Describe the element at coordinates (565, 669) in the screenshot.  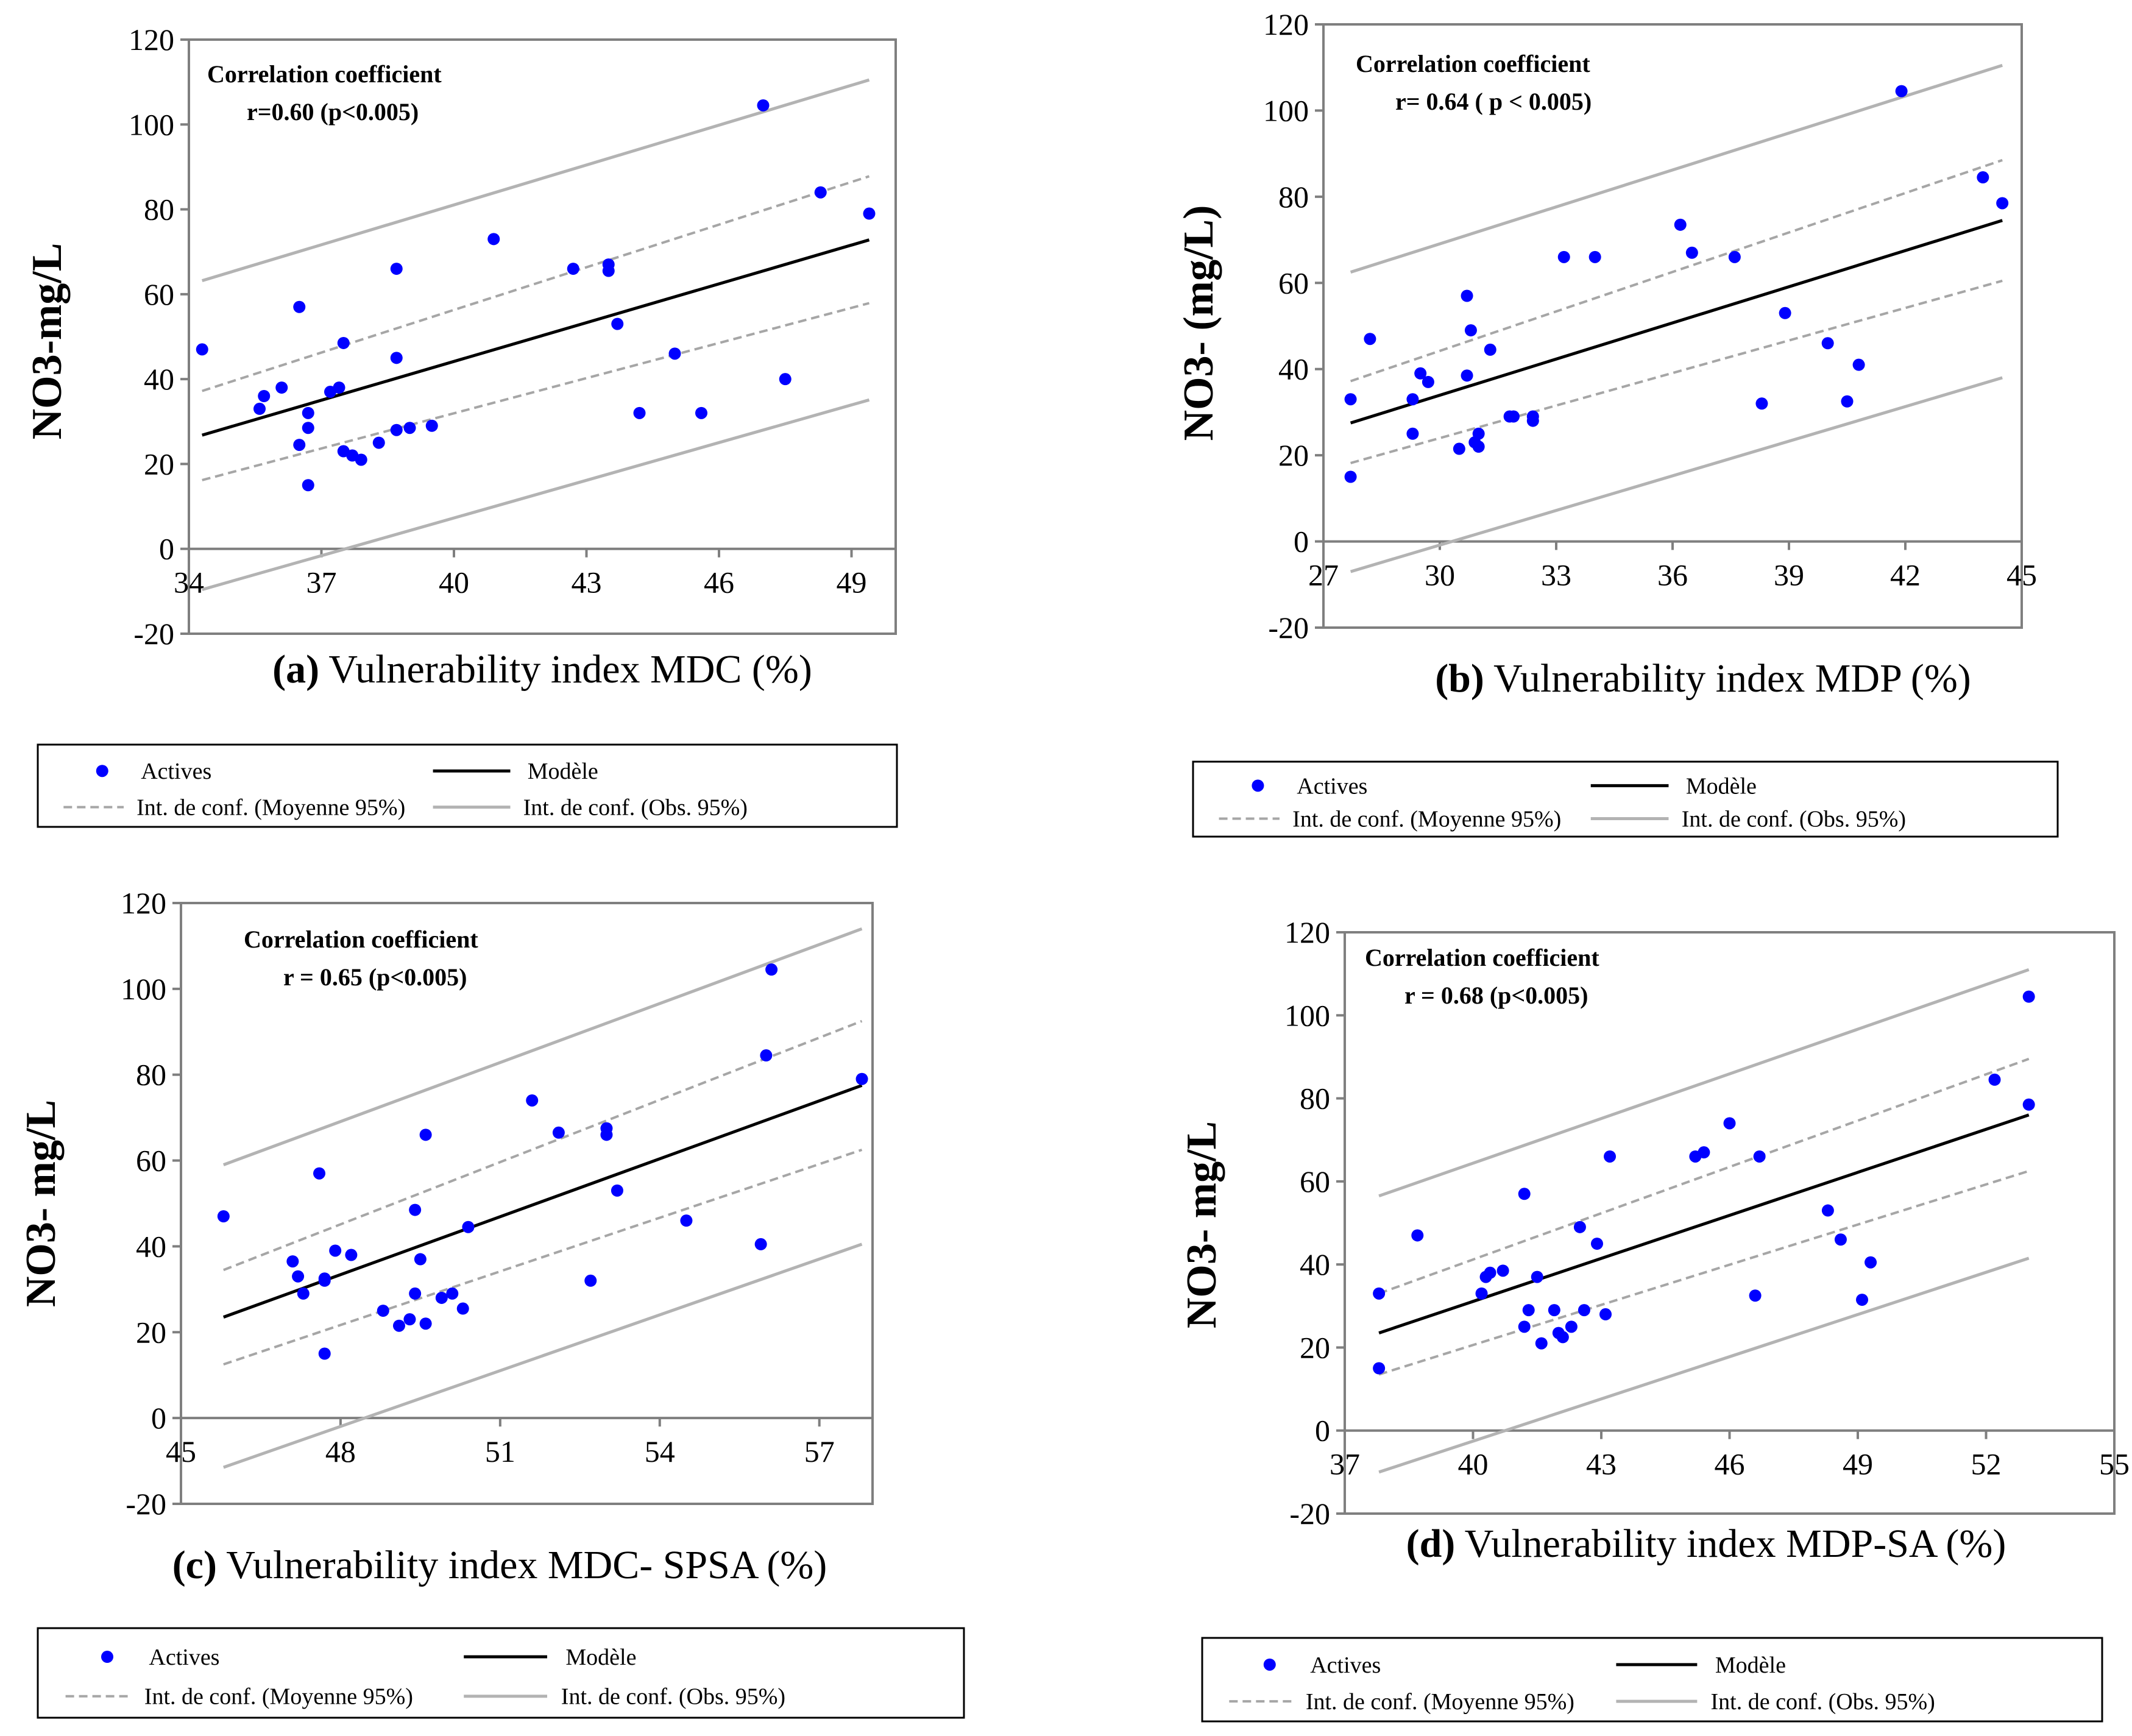
I see `x-axis-label-text: Vulnerability index MDC (%)` at that location.